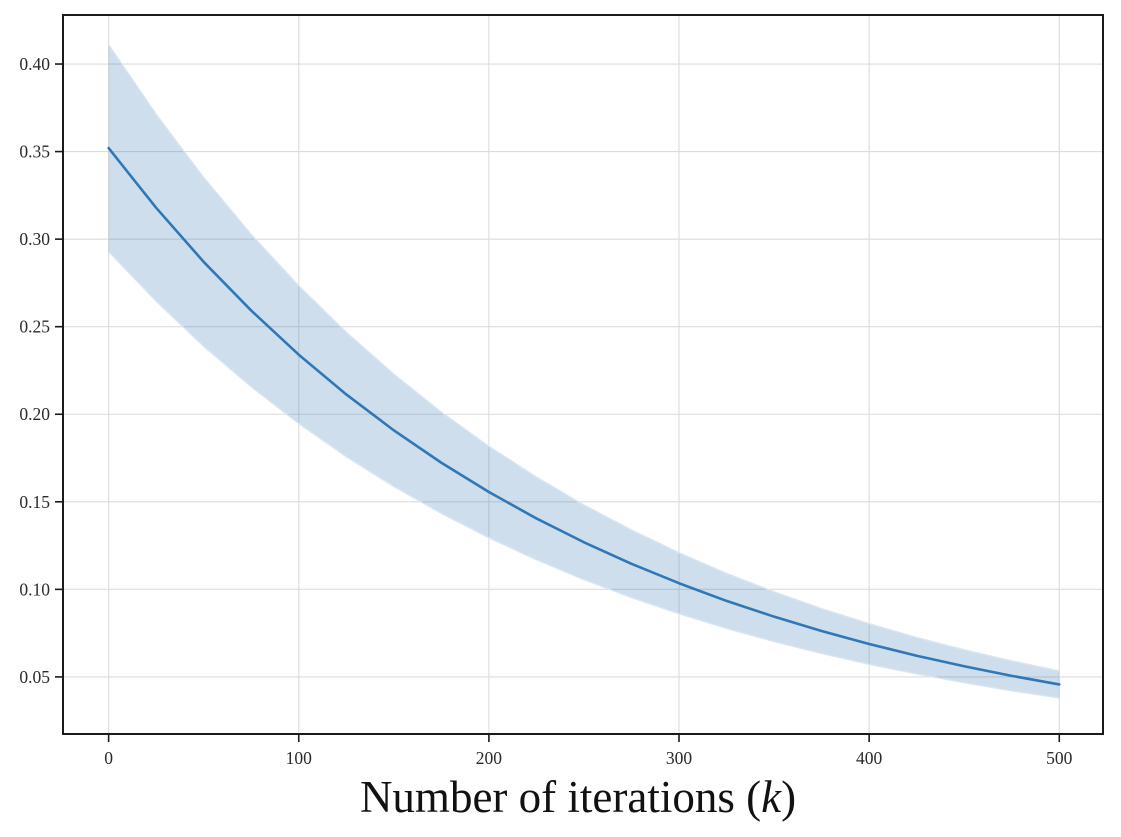  What do you see at coordinates (560, 797) in the screenshot?
I see `x-axis-label-prefix: Number of iterations (` at bounding box center [560, 797].